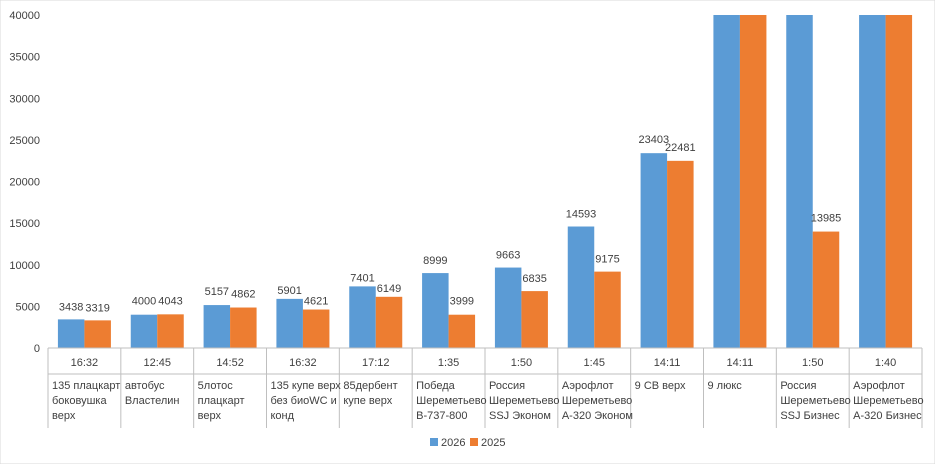 This screenshot has height=464, width=935. What do you see at coordinates (435, 386) in the screenshot?
I see `x-tick-label: Победа` at bounding box center [435, 386].